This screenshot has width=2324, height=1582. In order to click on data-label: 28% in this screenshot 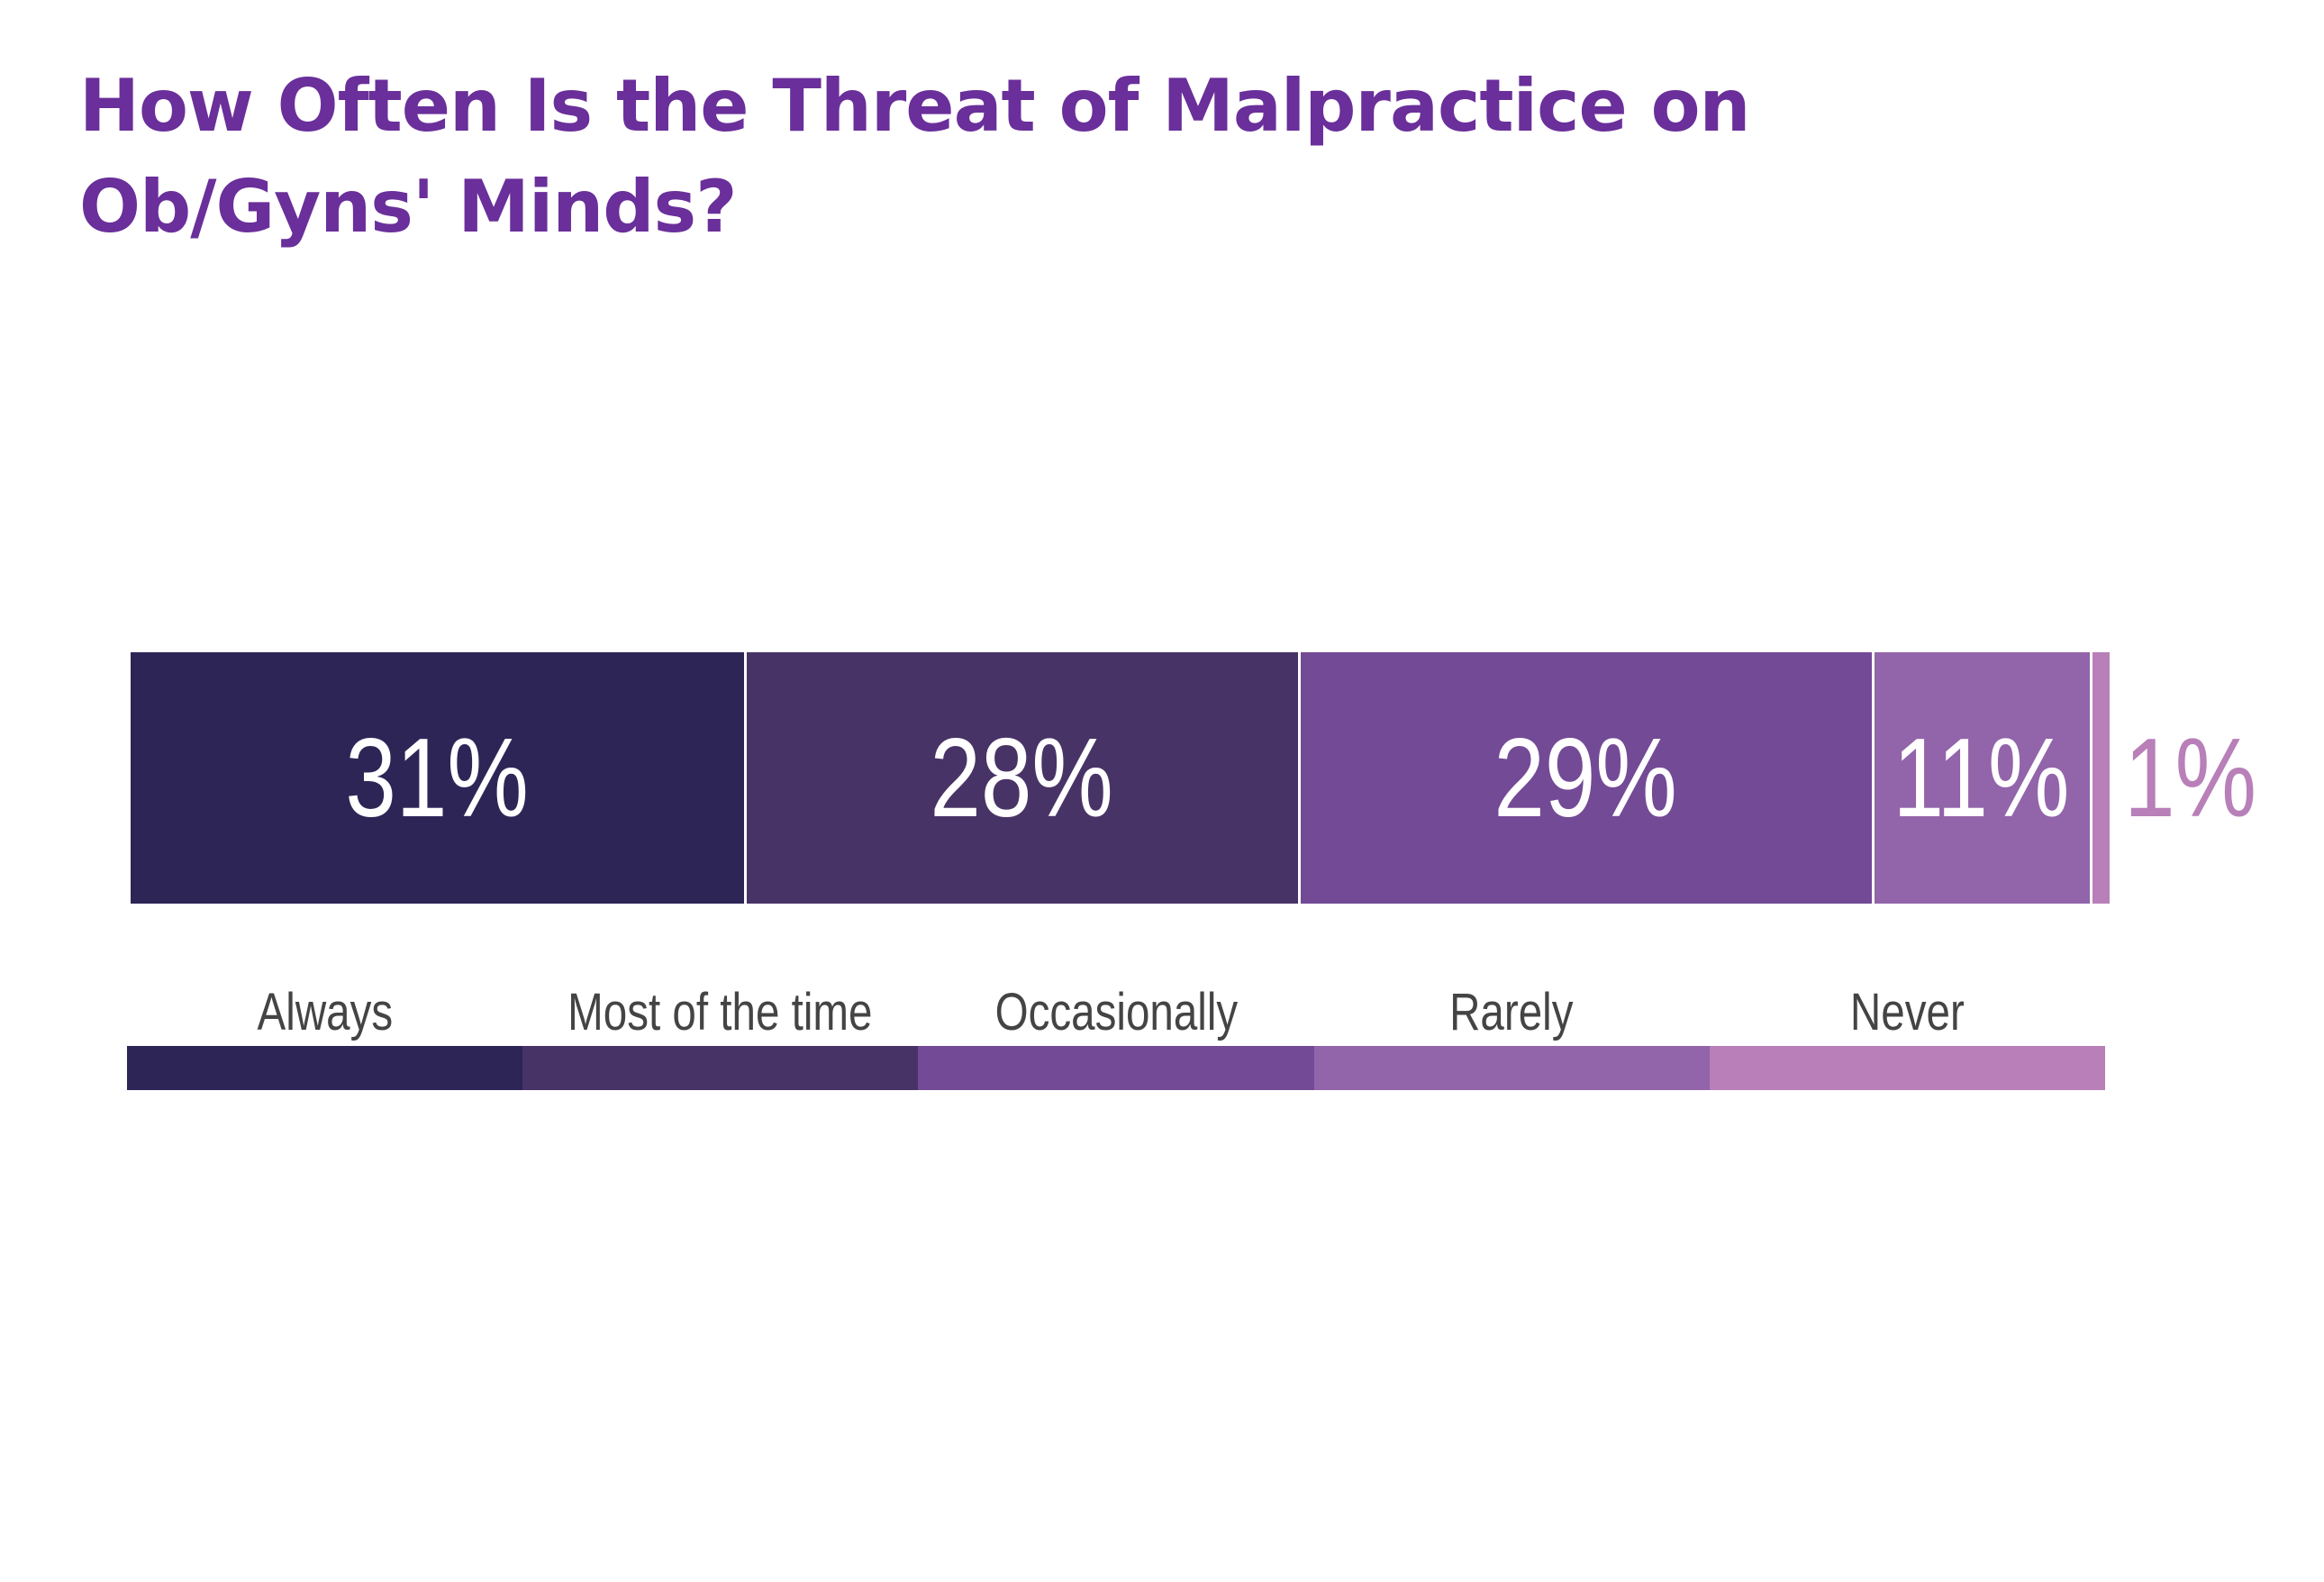, I will do `click(1021, 778)`.